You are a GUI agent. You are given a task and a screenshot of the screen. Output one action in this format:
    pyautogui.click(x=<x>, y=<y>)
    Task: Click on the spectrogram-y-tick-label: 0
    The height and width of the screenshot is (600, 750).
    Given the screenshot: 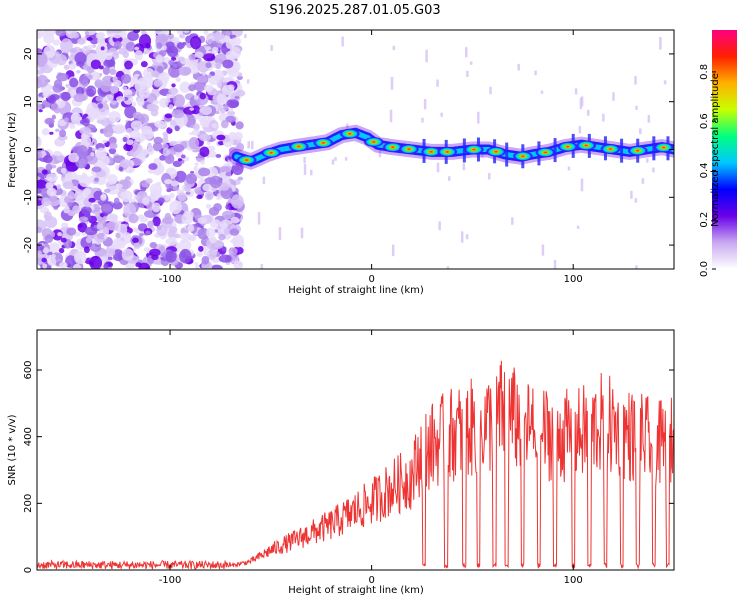 What is the action you would take?
    pyautogui.click(x=28, y=149)
    